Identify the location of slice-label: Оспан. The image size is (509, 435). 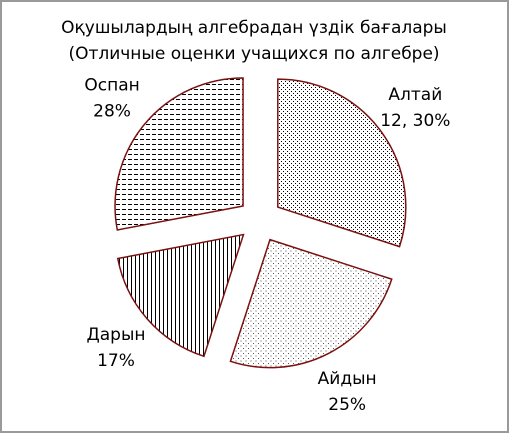
(111, 86).